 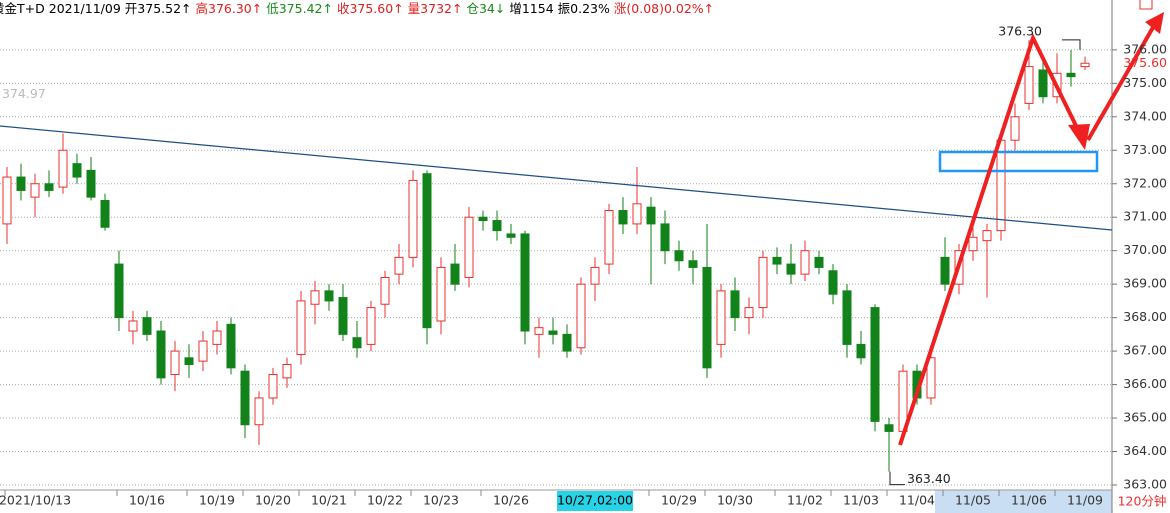 I want to click on y-tick-label: 366.00, so click(x=1145, y=383).